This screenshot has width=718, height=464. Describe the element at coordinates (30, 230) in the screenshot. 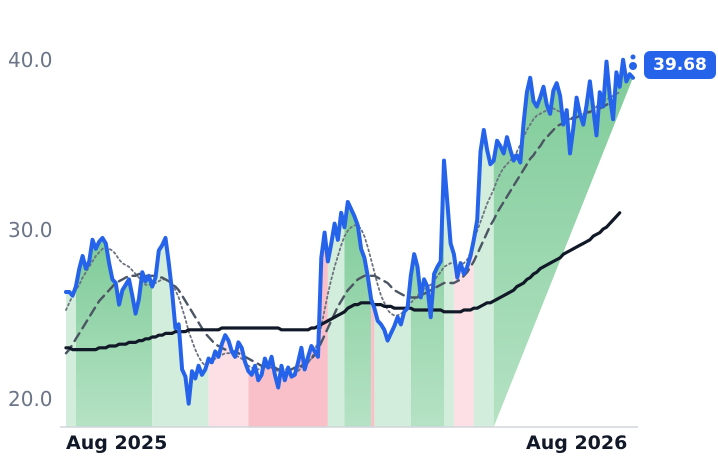

I see `y-tick-label: 30.0` at that location.